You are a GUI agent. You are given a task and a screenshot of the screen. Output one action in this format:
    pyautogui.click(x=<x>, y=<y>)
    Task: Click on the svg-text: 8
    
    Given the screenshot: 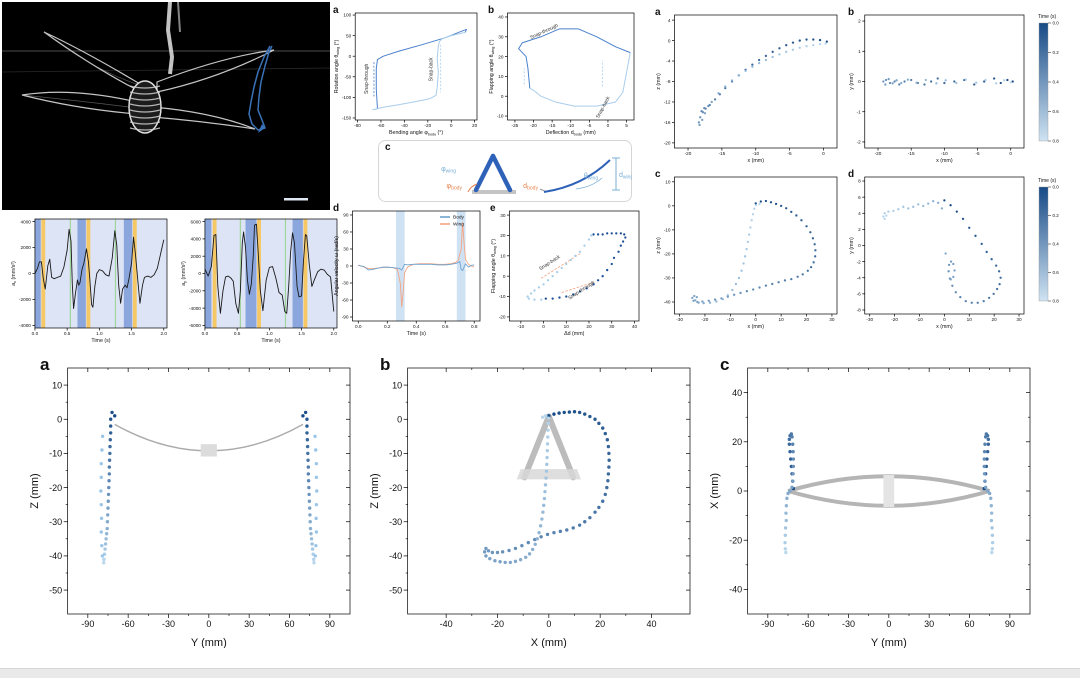 What is the action you would take?
    pyautogui.click(x=859, y=181)
    